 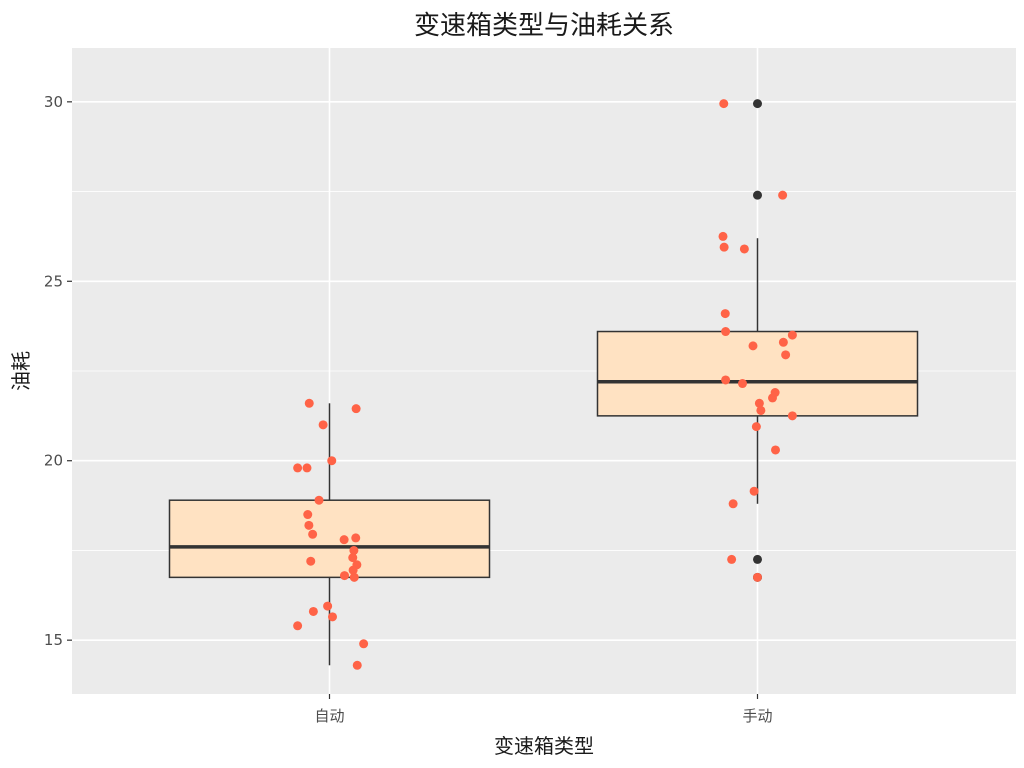 What do you see at coordinates (53, 461) in the screenshot?
I see `y-tick-label: 20` at bounding box center [53, 461].